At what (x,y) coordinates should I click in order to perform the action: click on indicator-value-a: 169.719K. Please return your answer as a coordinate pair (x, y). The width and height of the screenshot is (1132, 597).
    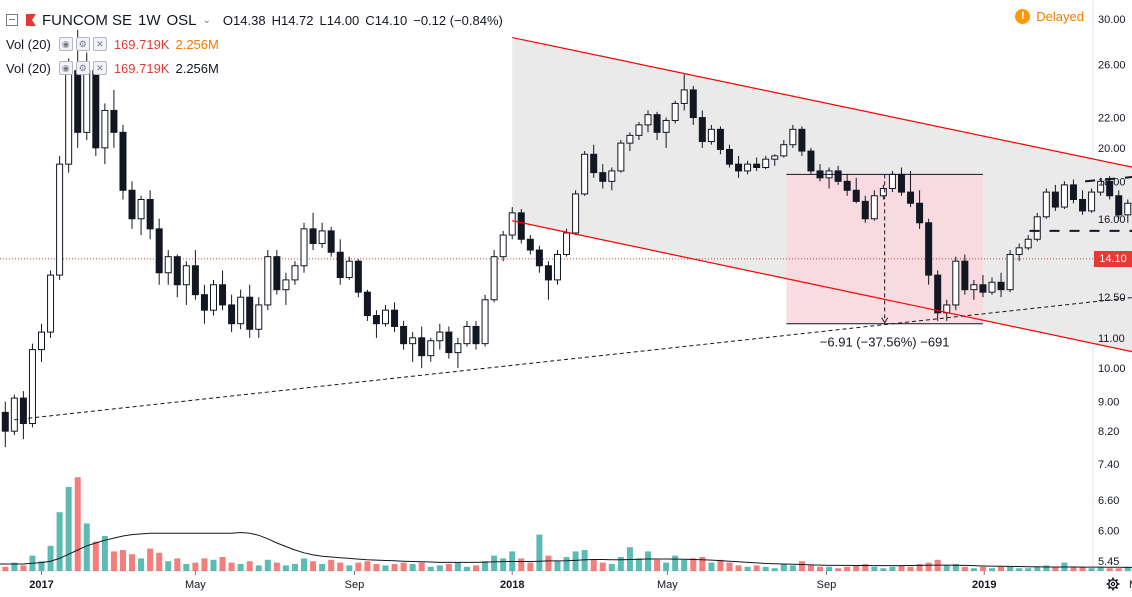
    Looking at the image, I should click on (141, 44).